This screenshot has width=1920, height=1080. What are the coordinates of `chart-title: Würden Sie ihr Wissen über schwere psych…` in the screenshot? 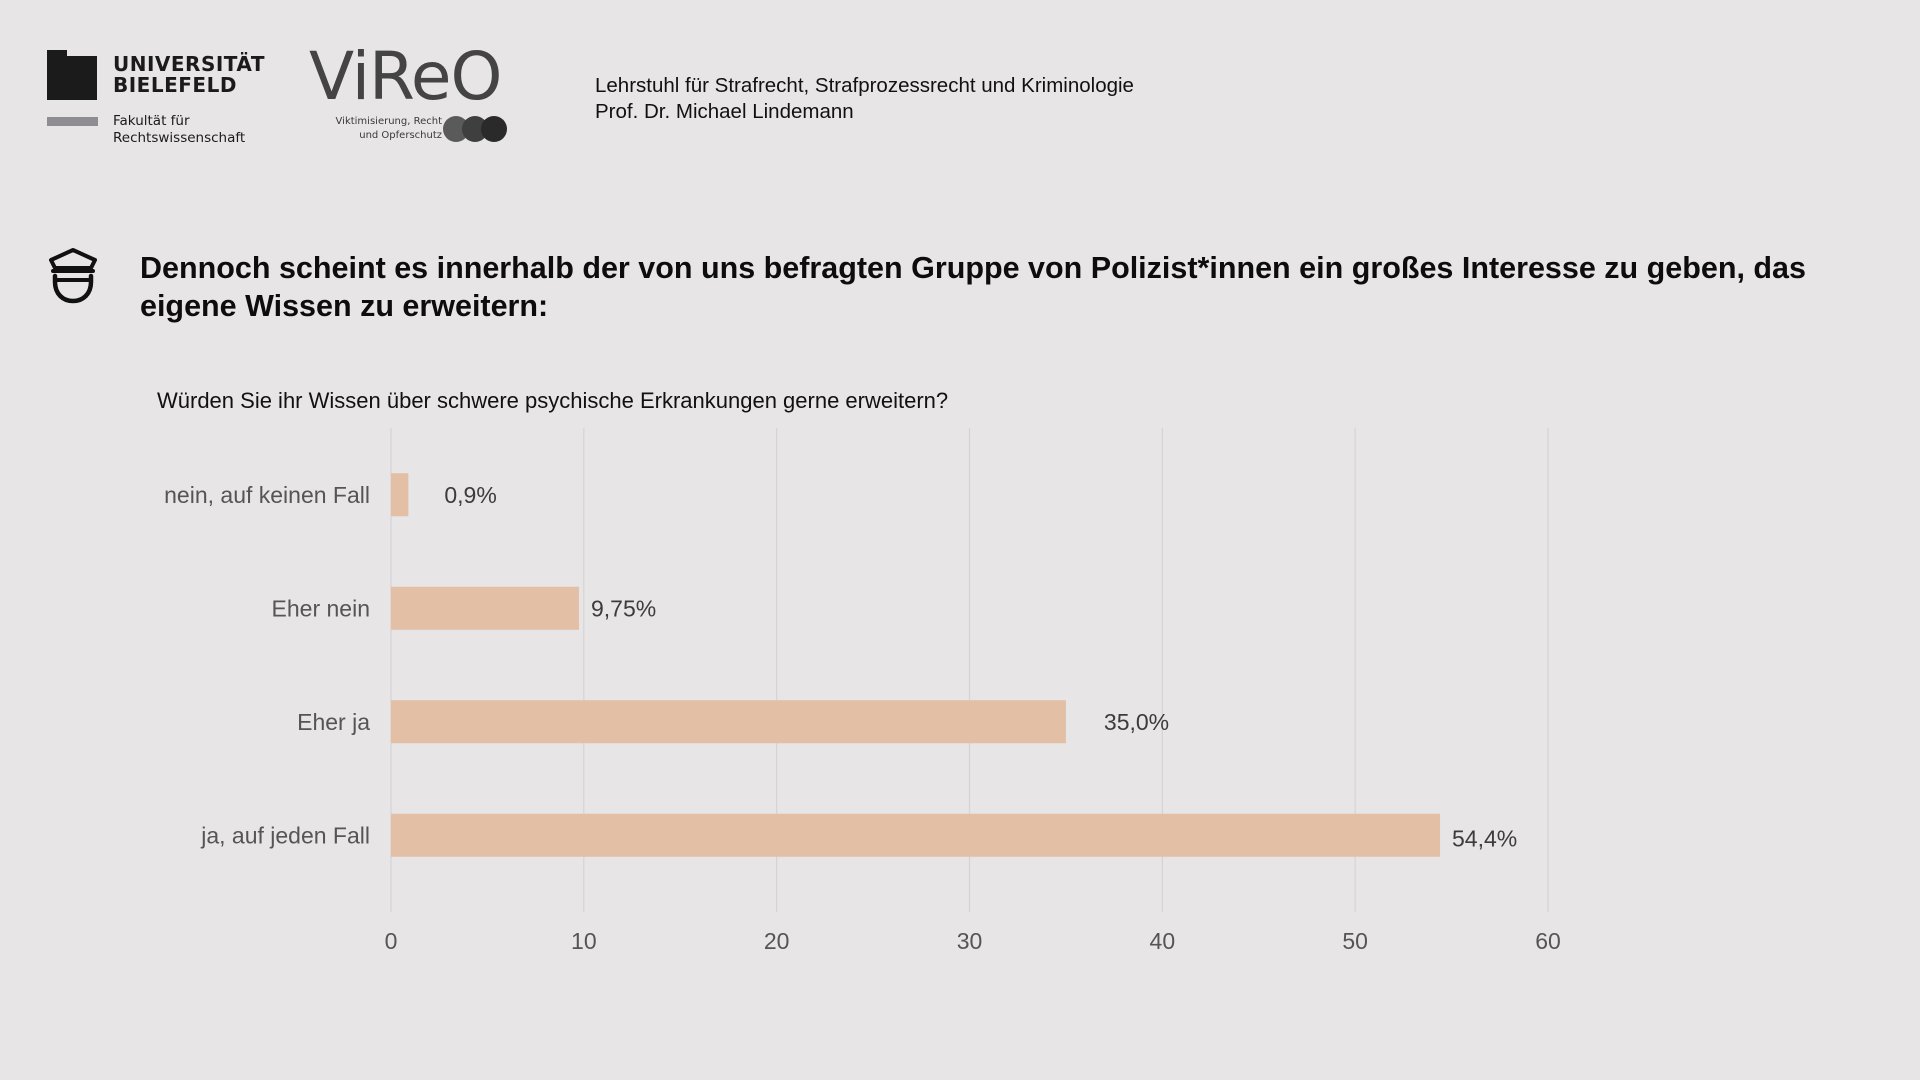 It's located at (553, 400).